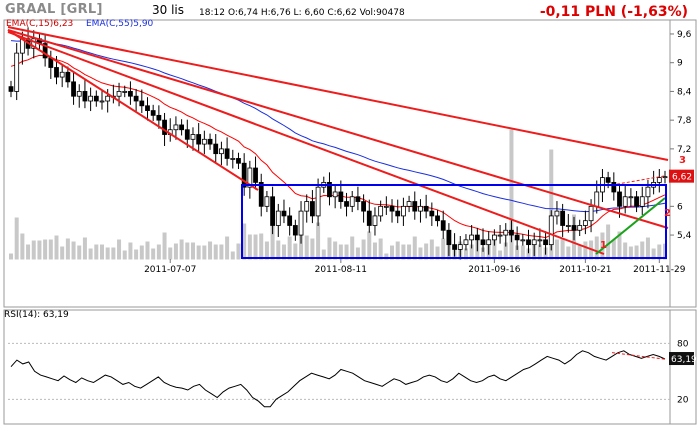  I want to click on last-price-tag-bg, so click(681, 176).